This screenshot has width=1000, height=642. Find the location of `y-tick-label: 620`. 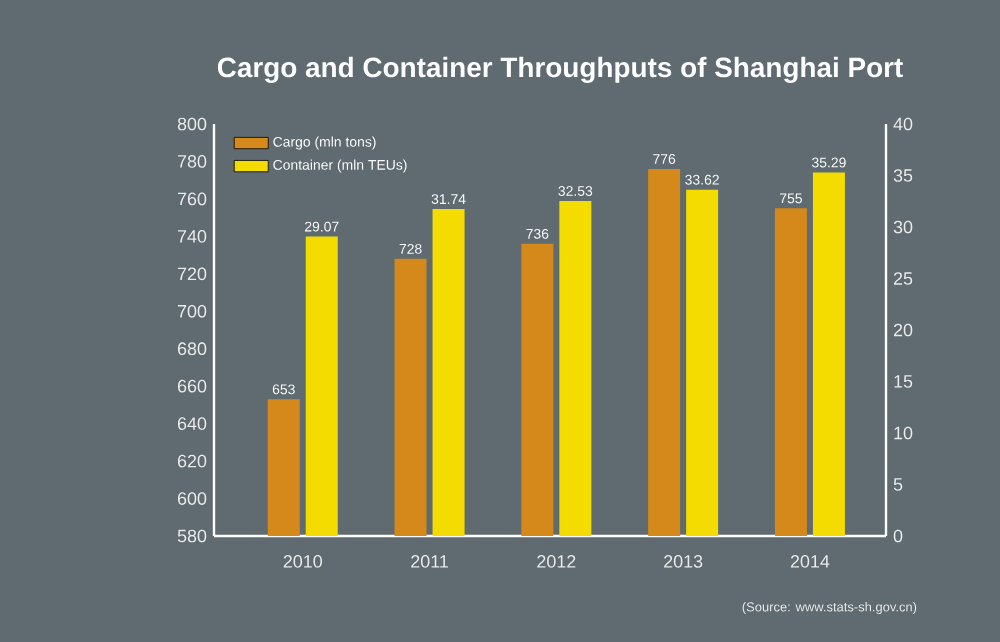

y-tick-label: 620 is located at coordinates (192, 461).